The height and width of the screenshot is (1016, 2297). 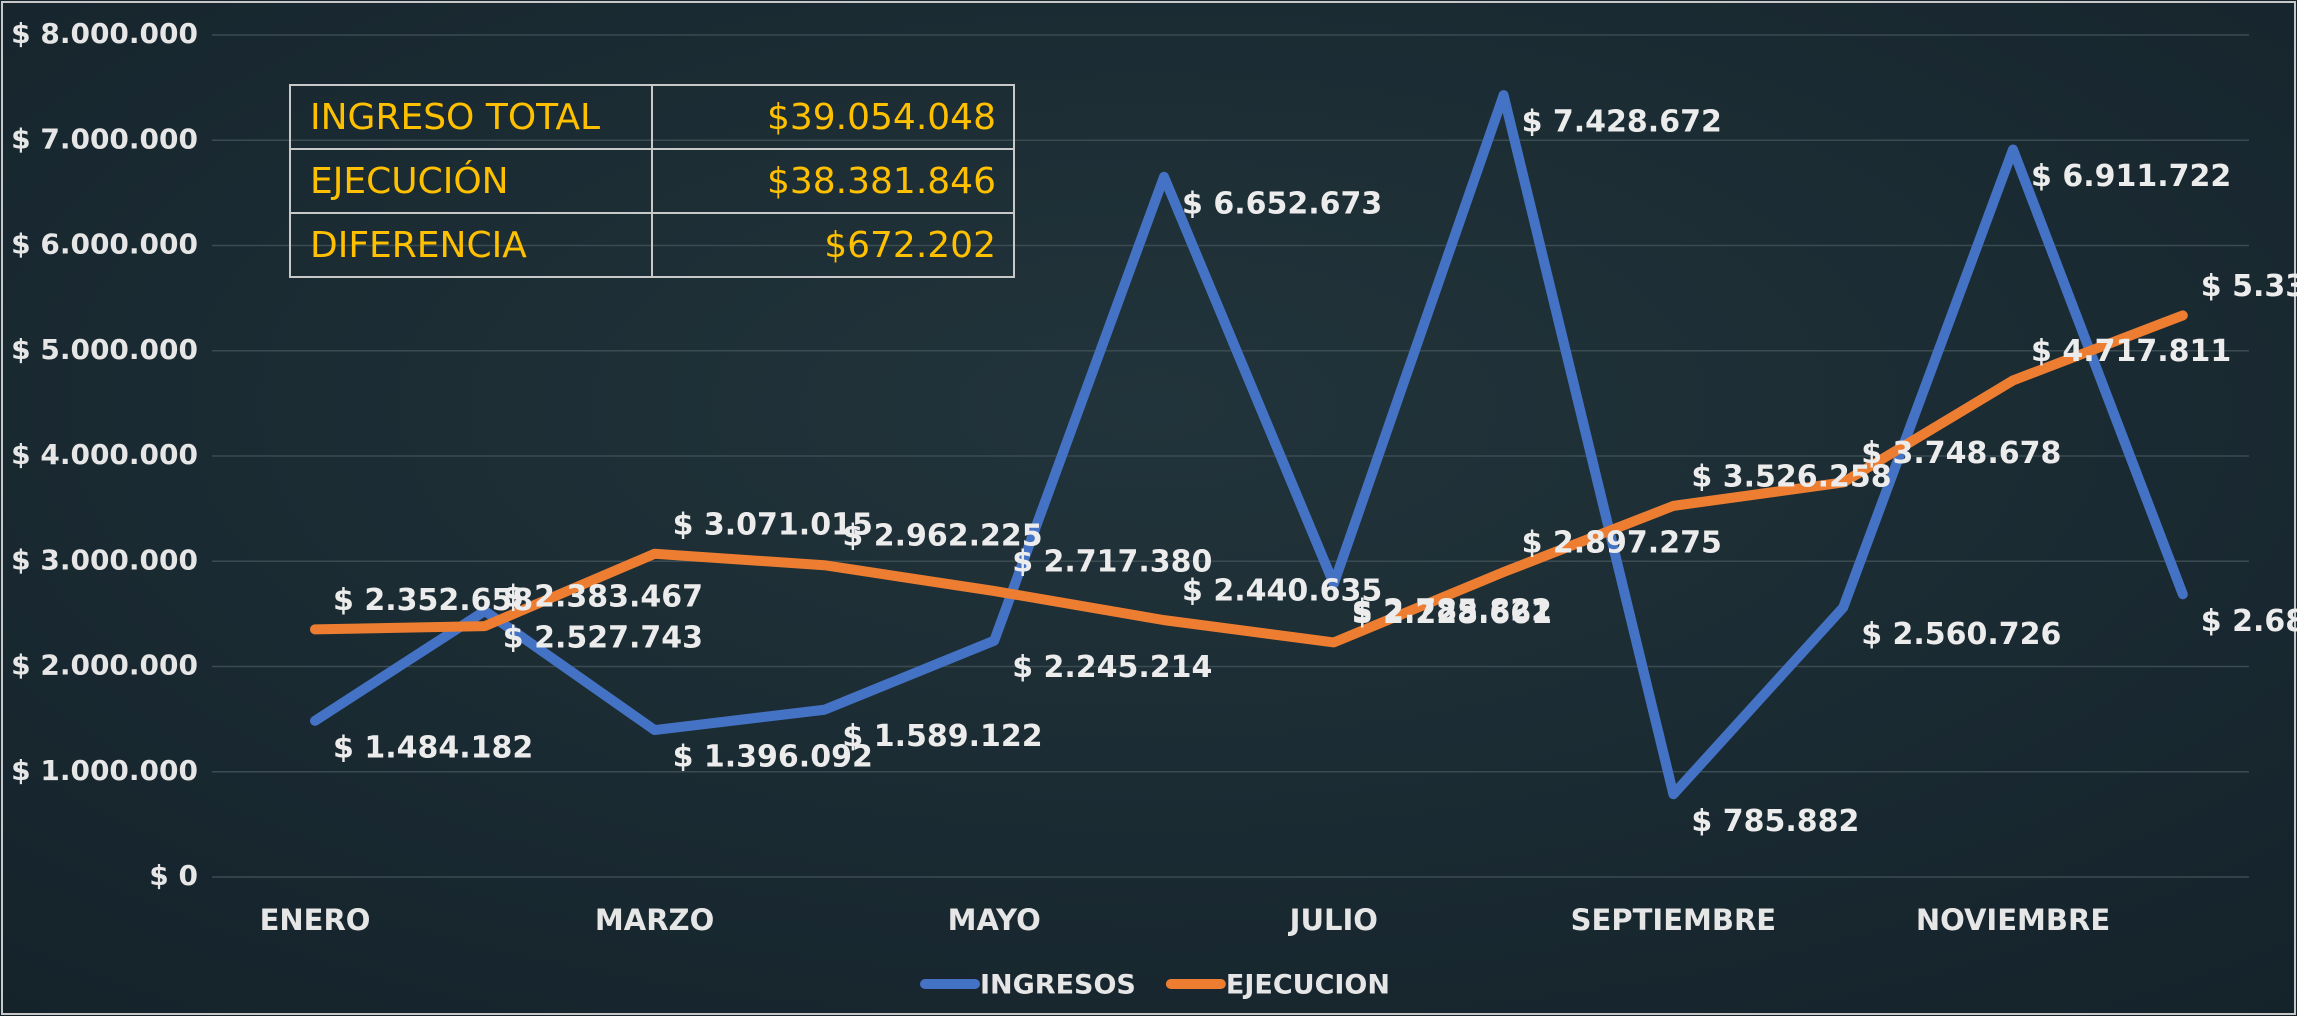 I want to click on data-label: $ 2.228.661, so click(x=1452, y=613).